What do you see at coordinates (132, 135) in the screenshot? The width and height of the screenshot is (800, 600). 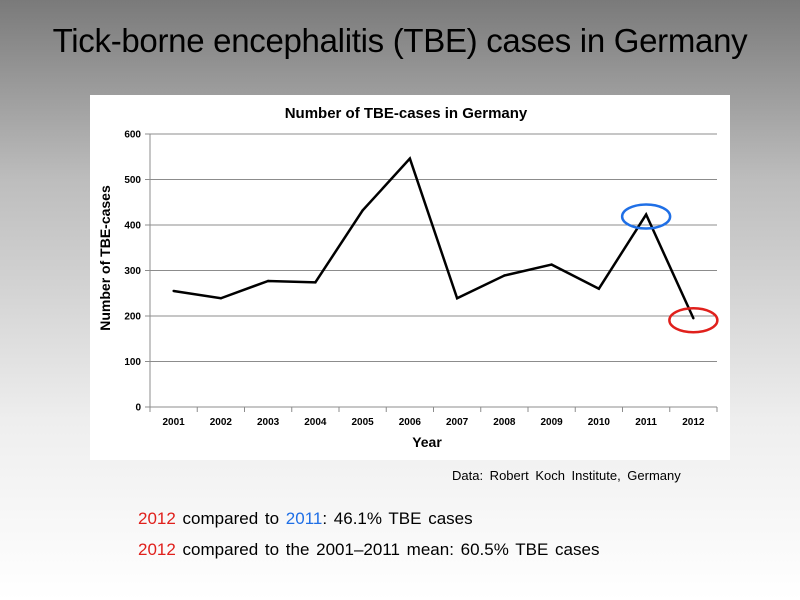 I see `y-tick-label: 600` at bounding box center [132, 135].